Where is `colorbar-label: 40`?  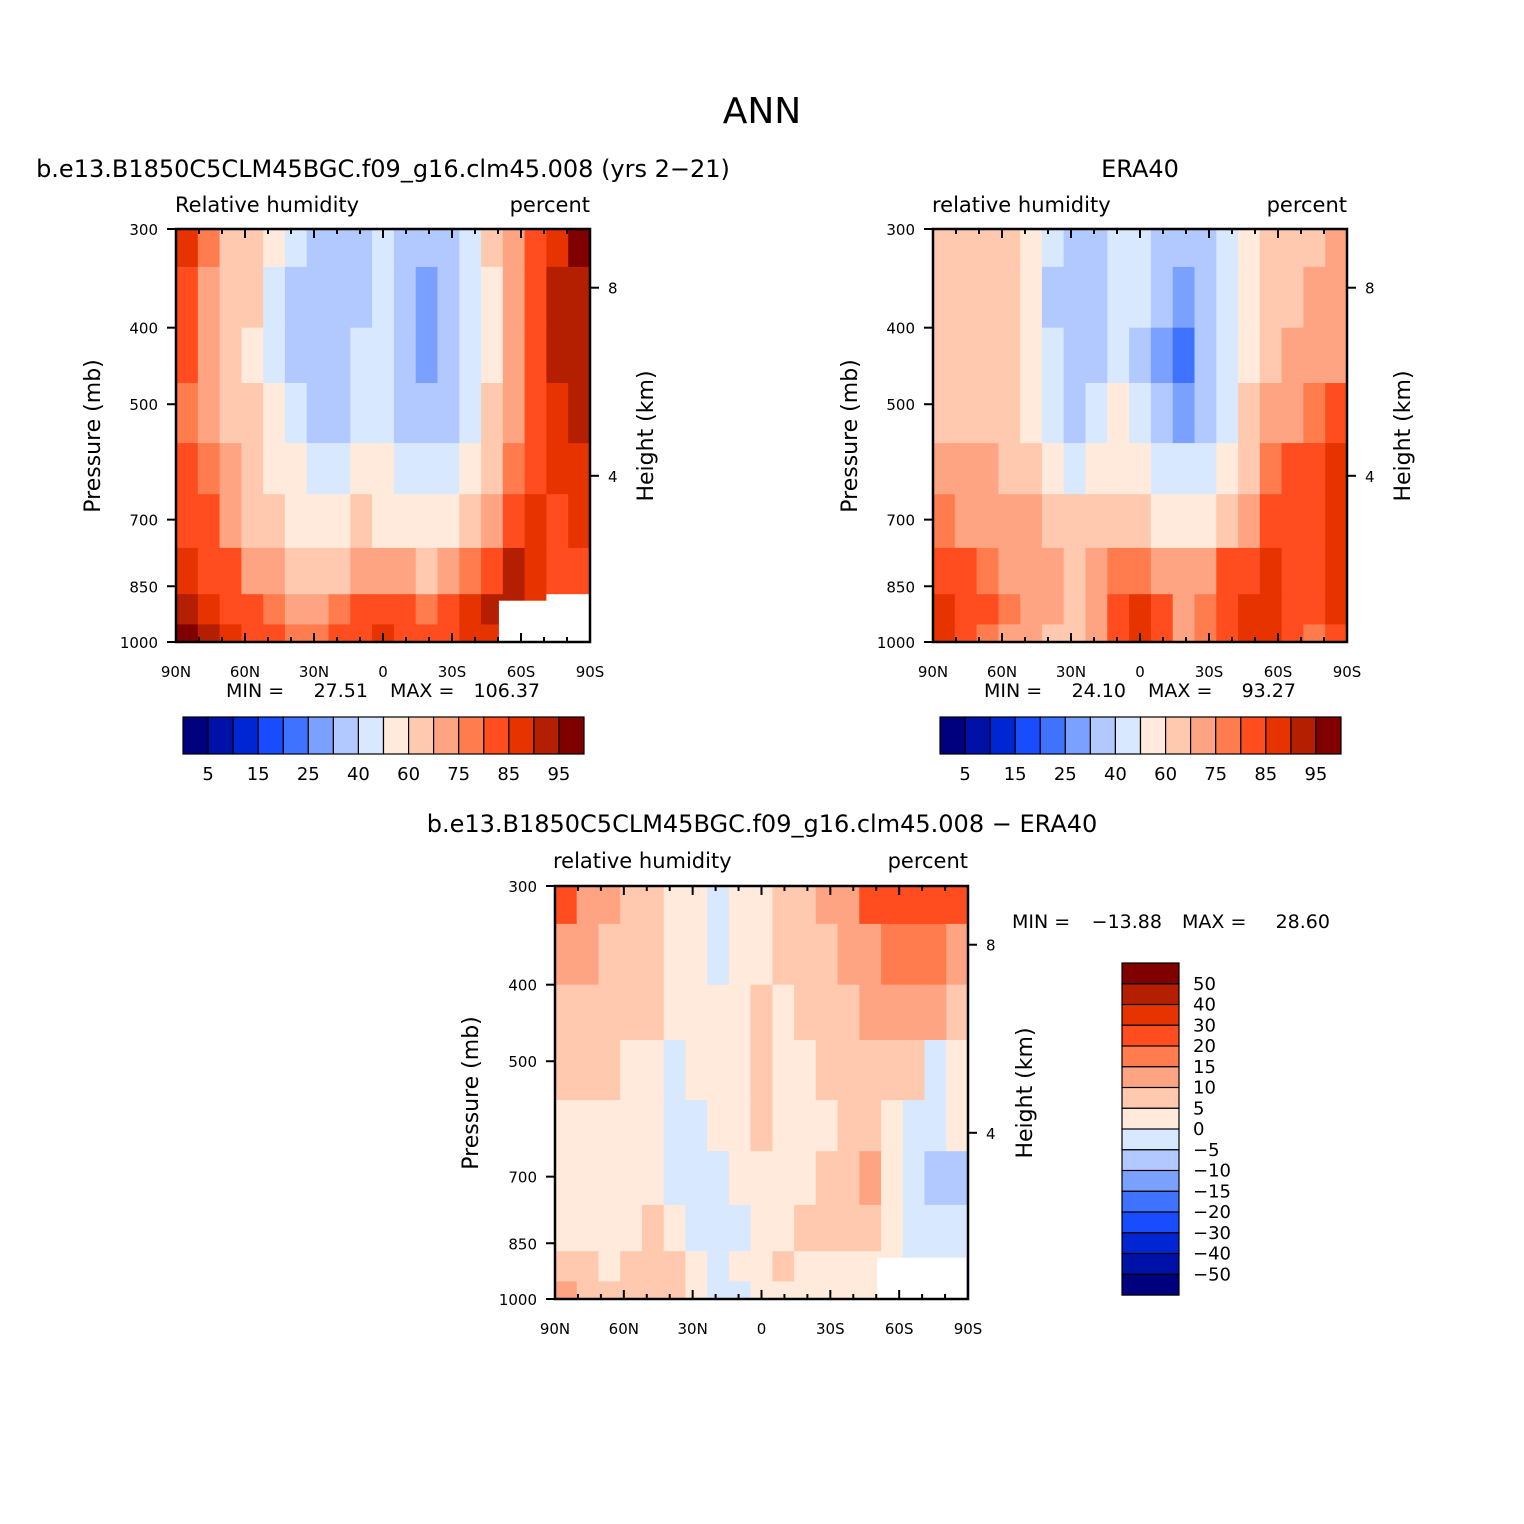
colorbar-label: 40 is located at coordinates (1115, 774).